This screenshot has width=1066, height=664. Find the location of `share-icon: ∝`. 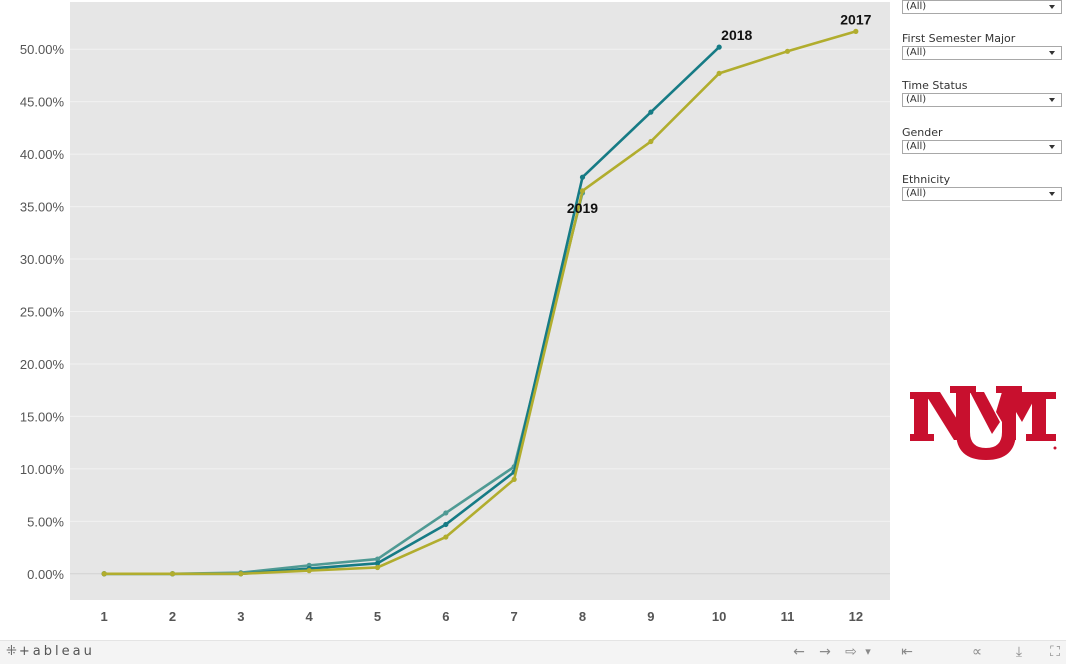

share-icon: ∝ is located at coordinates (976, 652).